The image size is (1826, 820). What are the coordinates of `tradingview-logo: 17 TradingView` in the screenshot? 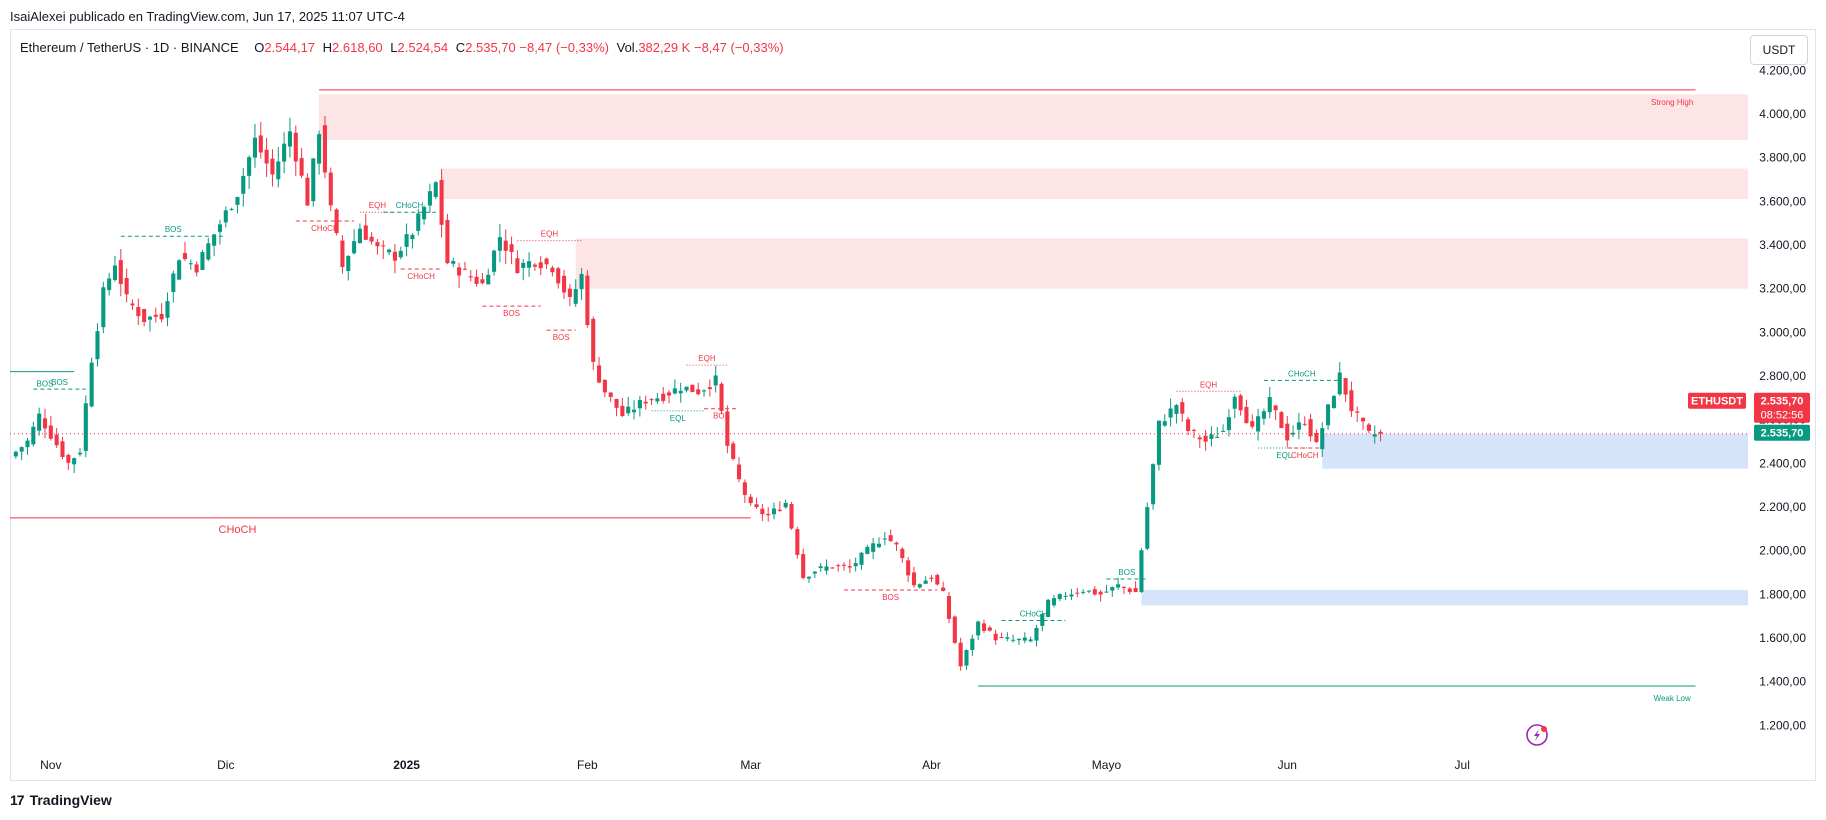 It's located at (61, 800).